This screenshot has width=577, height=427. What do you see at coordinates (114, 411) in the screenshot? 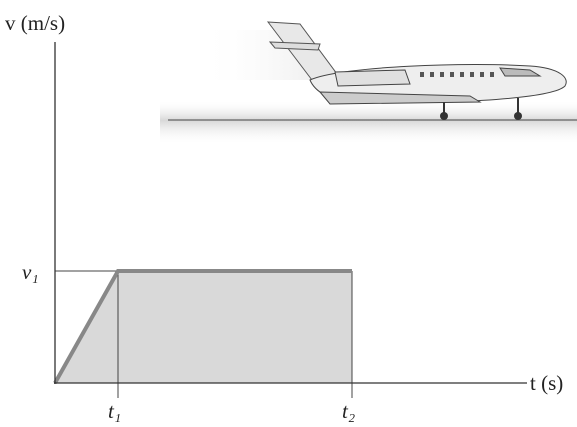
I see `tick-label: t₁` at bounding box center [114, 411].